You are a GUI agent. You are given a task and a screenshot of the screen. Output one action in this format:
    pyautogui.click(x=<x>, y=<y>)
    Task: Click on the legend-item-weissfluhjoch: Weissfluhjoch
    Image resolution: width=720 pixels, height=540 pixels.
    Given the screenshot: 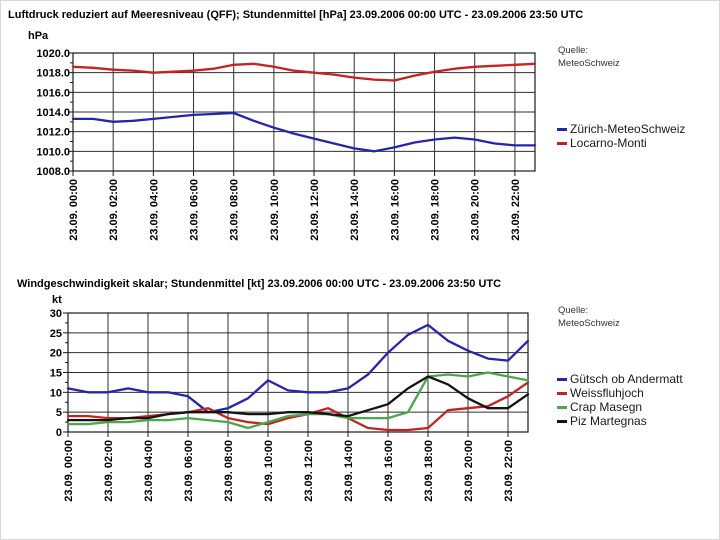 What is the action you would take?
    pyautogui.click(x=620, y=393)
    